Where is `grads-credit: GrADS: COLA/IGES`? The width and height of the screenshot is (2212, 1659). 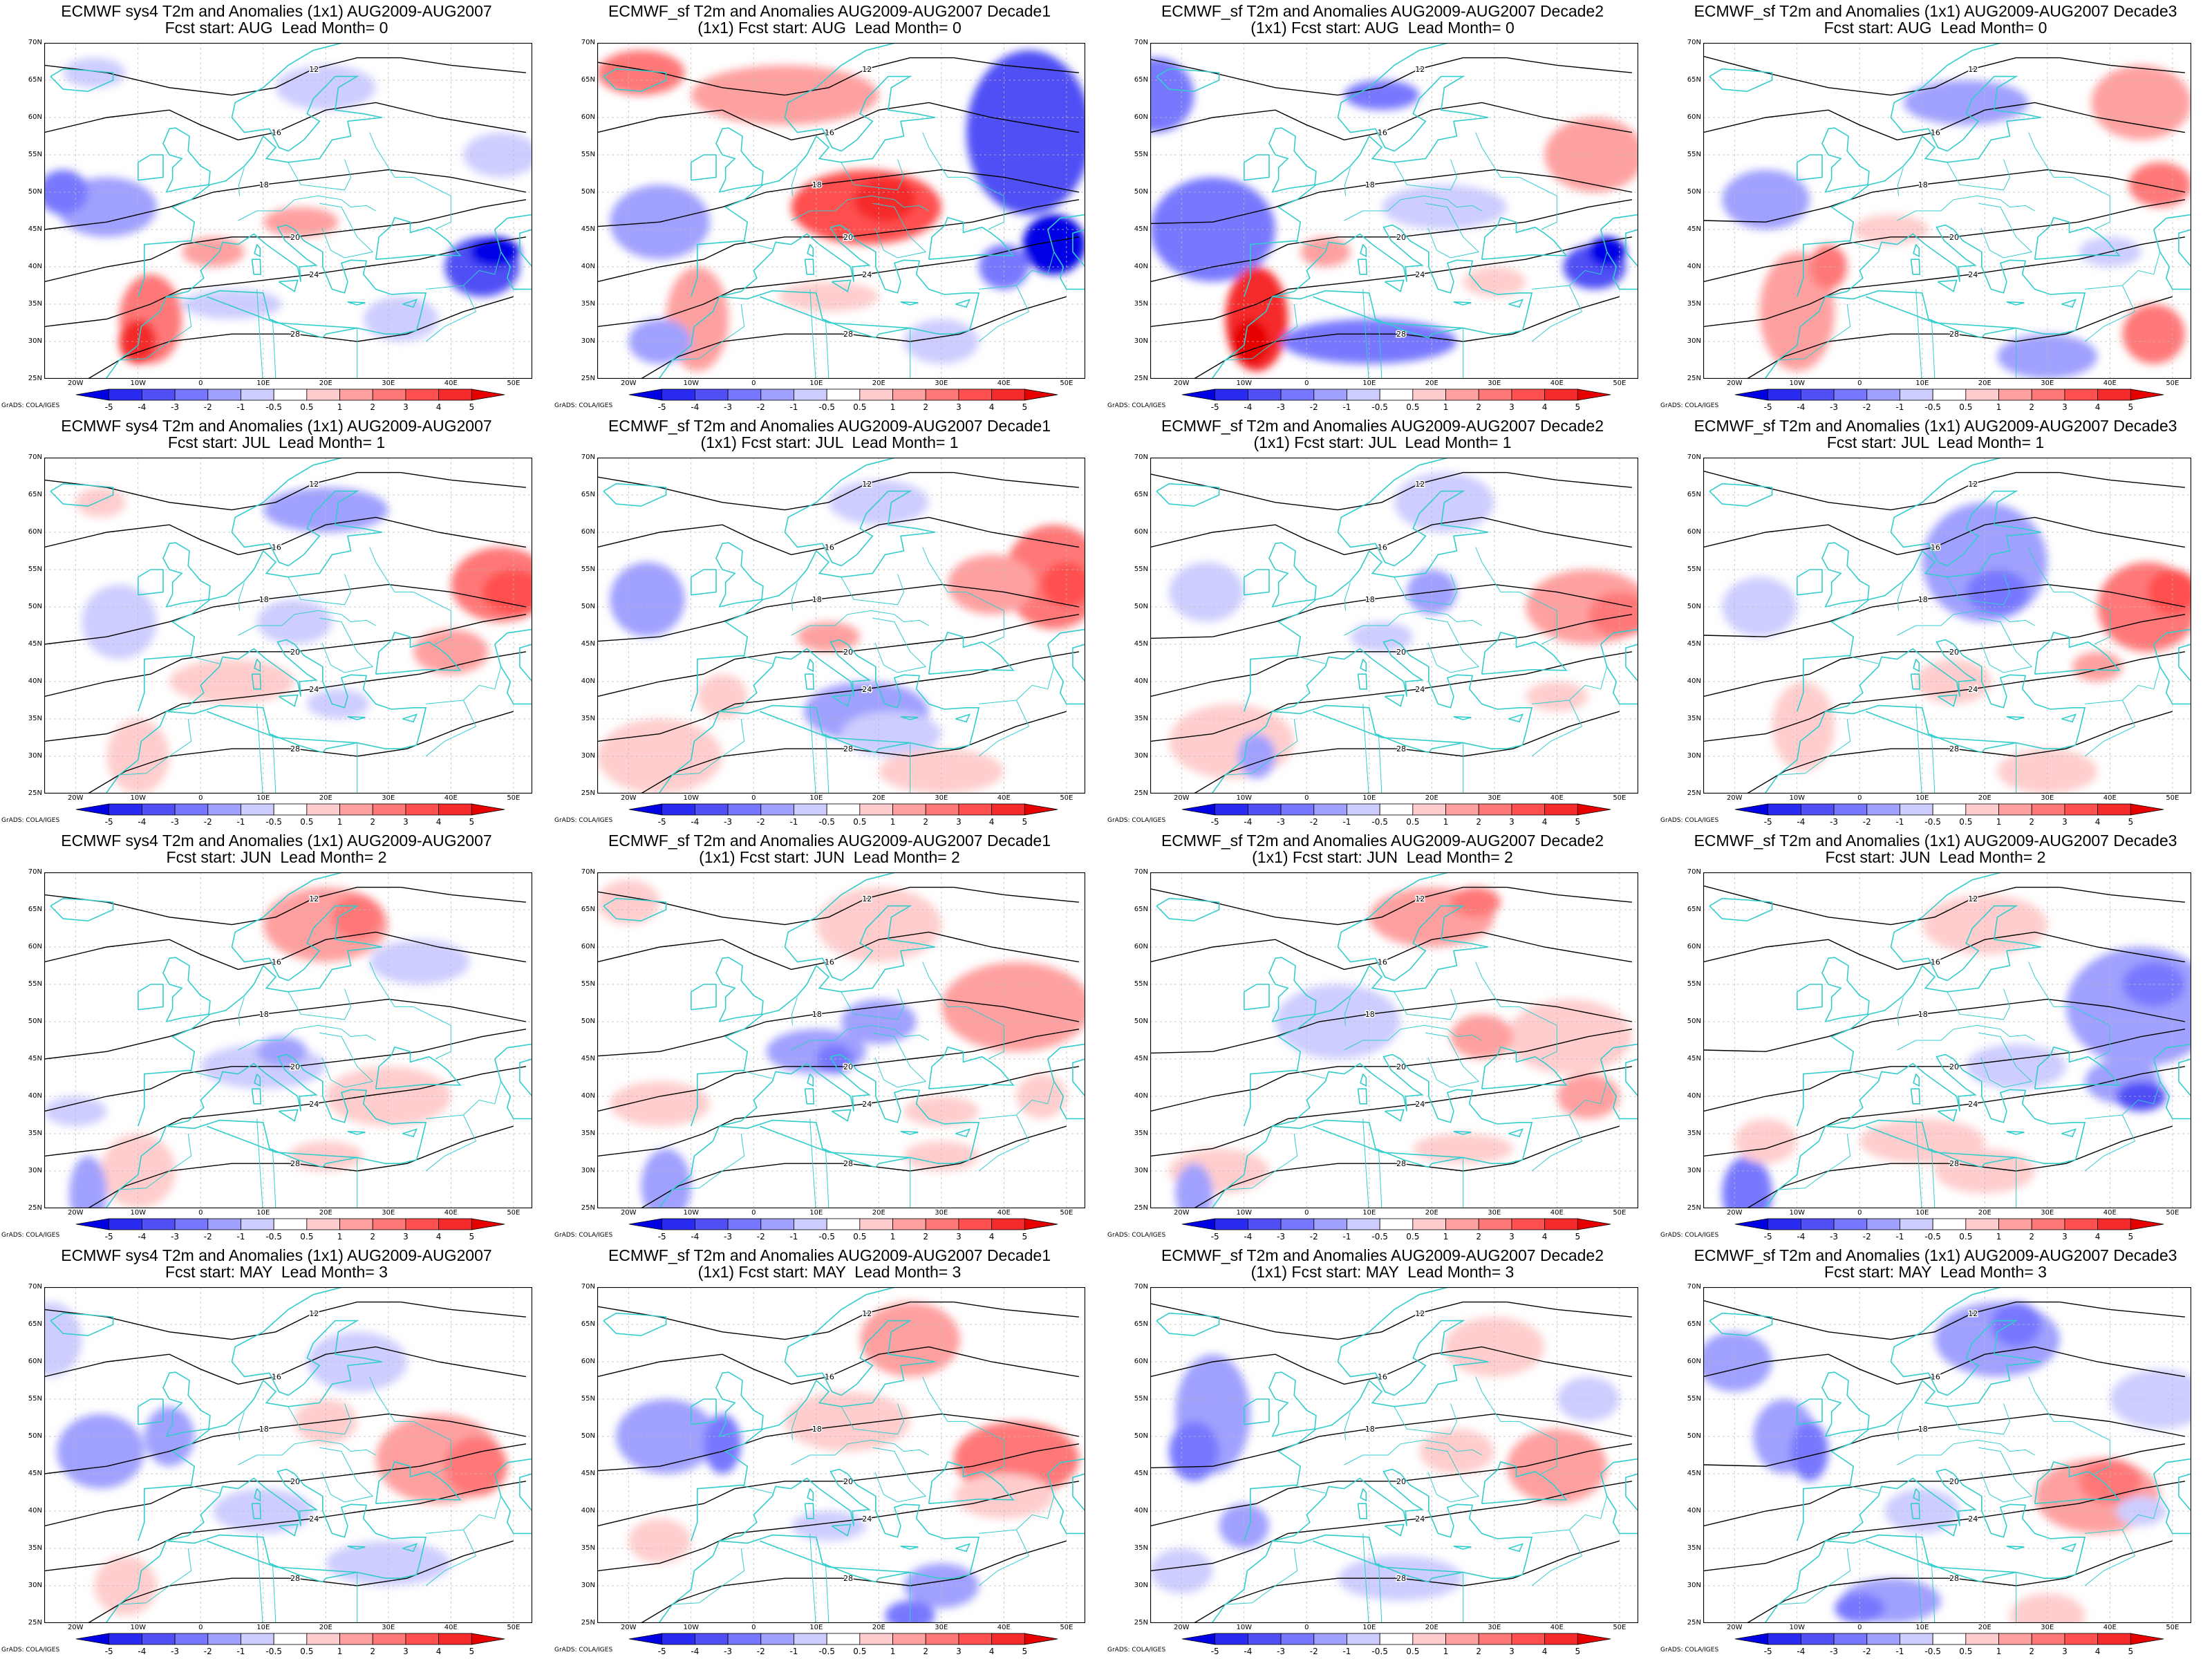 grads-credit: GrADS: COLA/IGES is located at coordinates (1136, 1235).